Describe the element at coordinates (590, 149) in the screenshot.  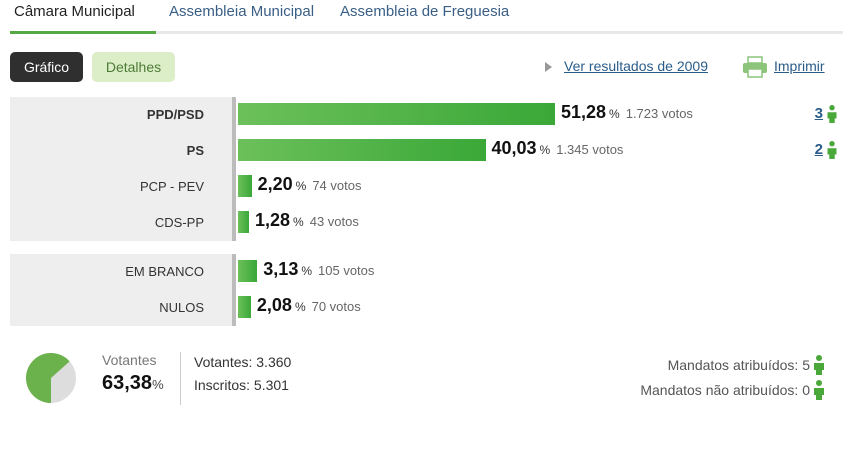
I see `result-votes: 1.345 votos` at that location.